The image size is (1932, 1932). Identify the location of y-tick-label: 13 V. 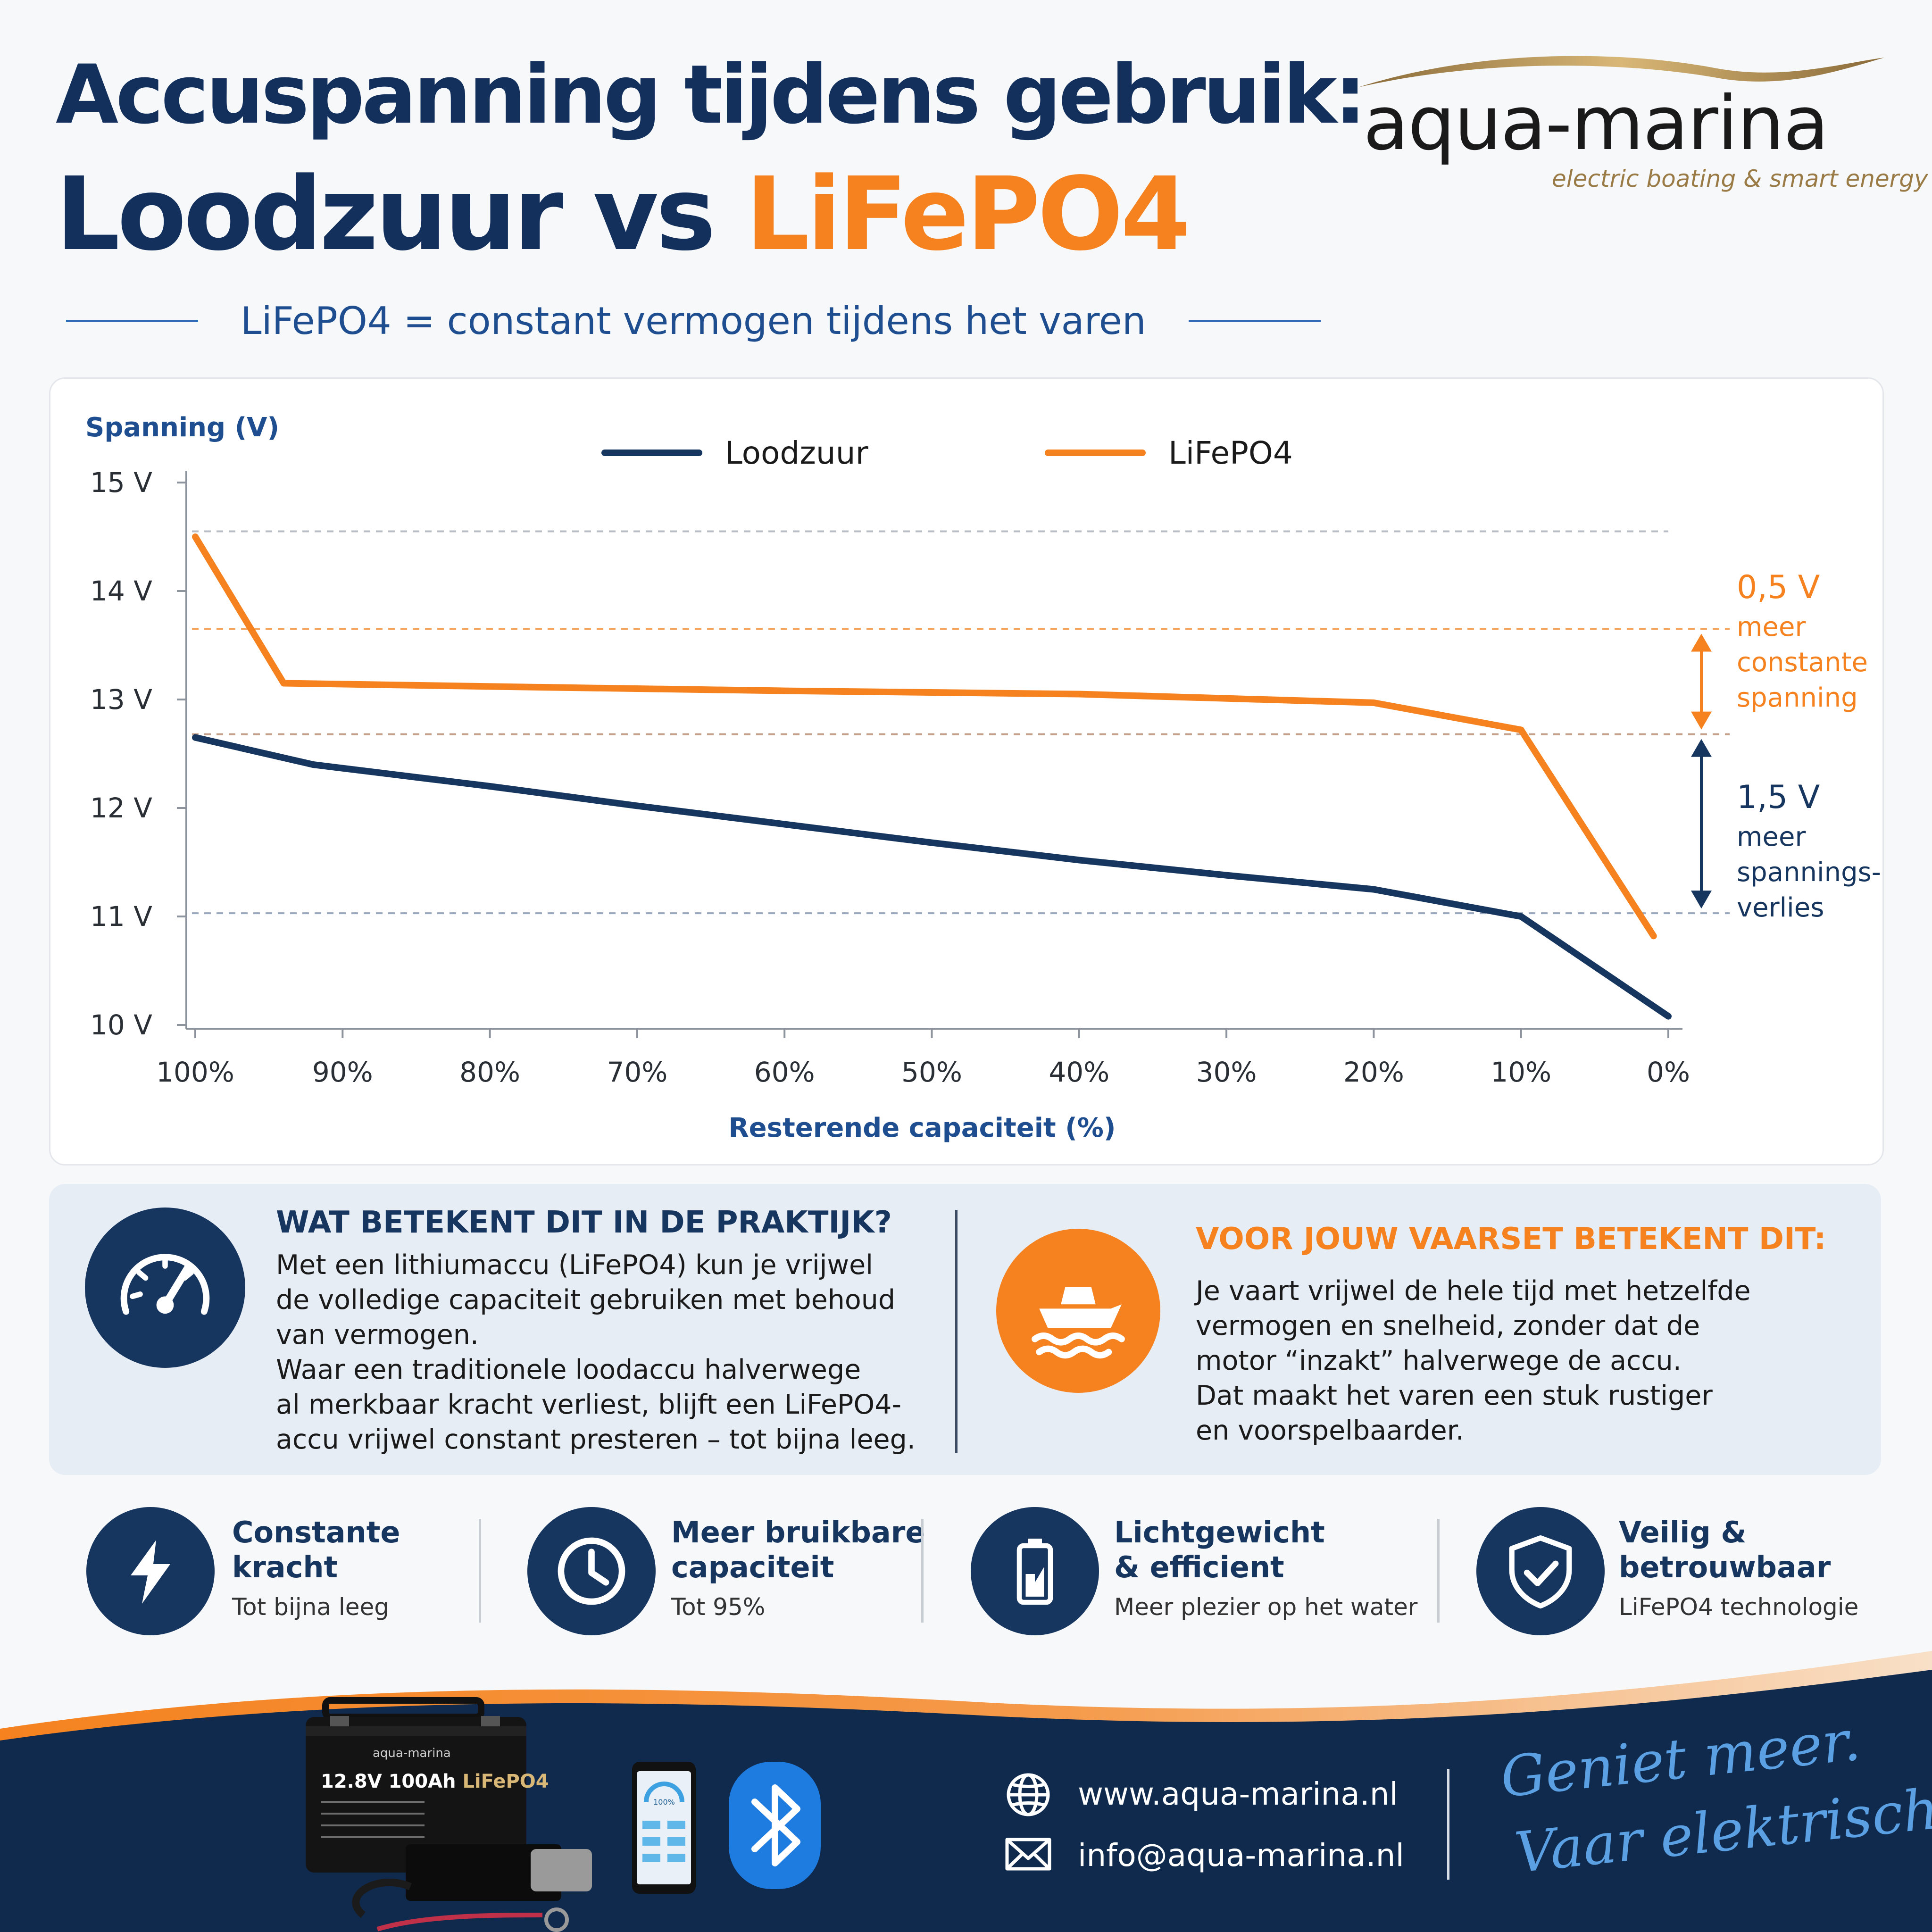
(121, 699).